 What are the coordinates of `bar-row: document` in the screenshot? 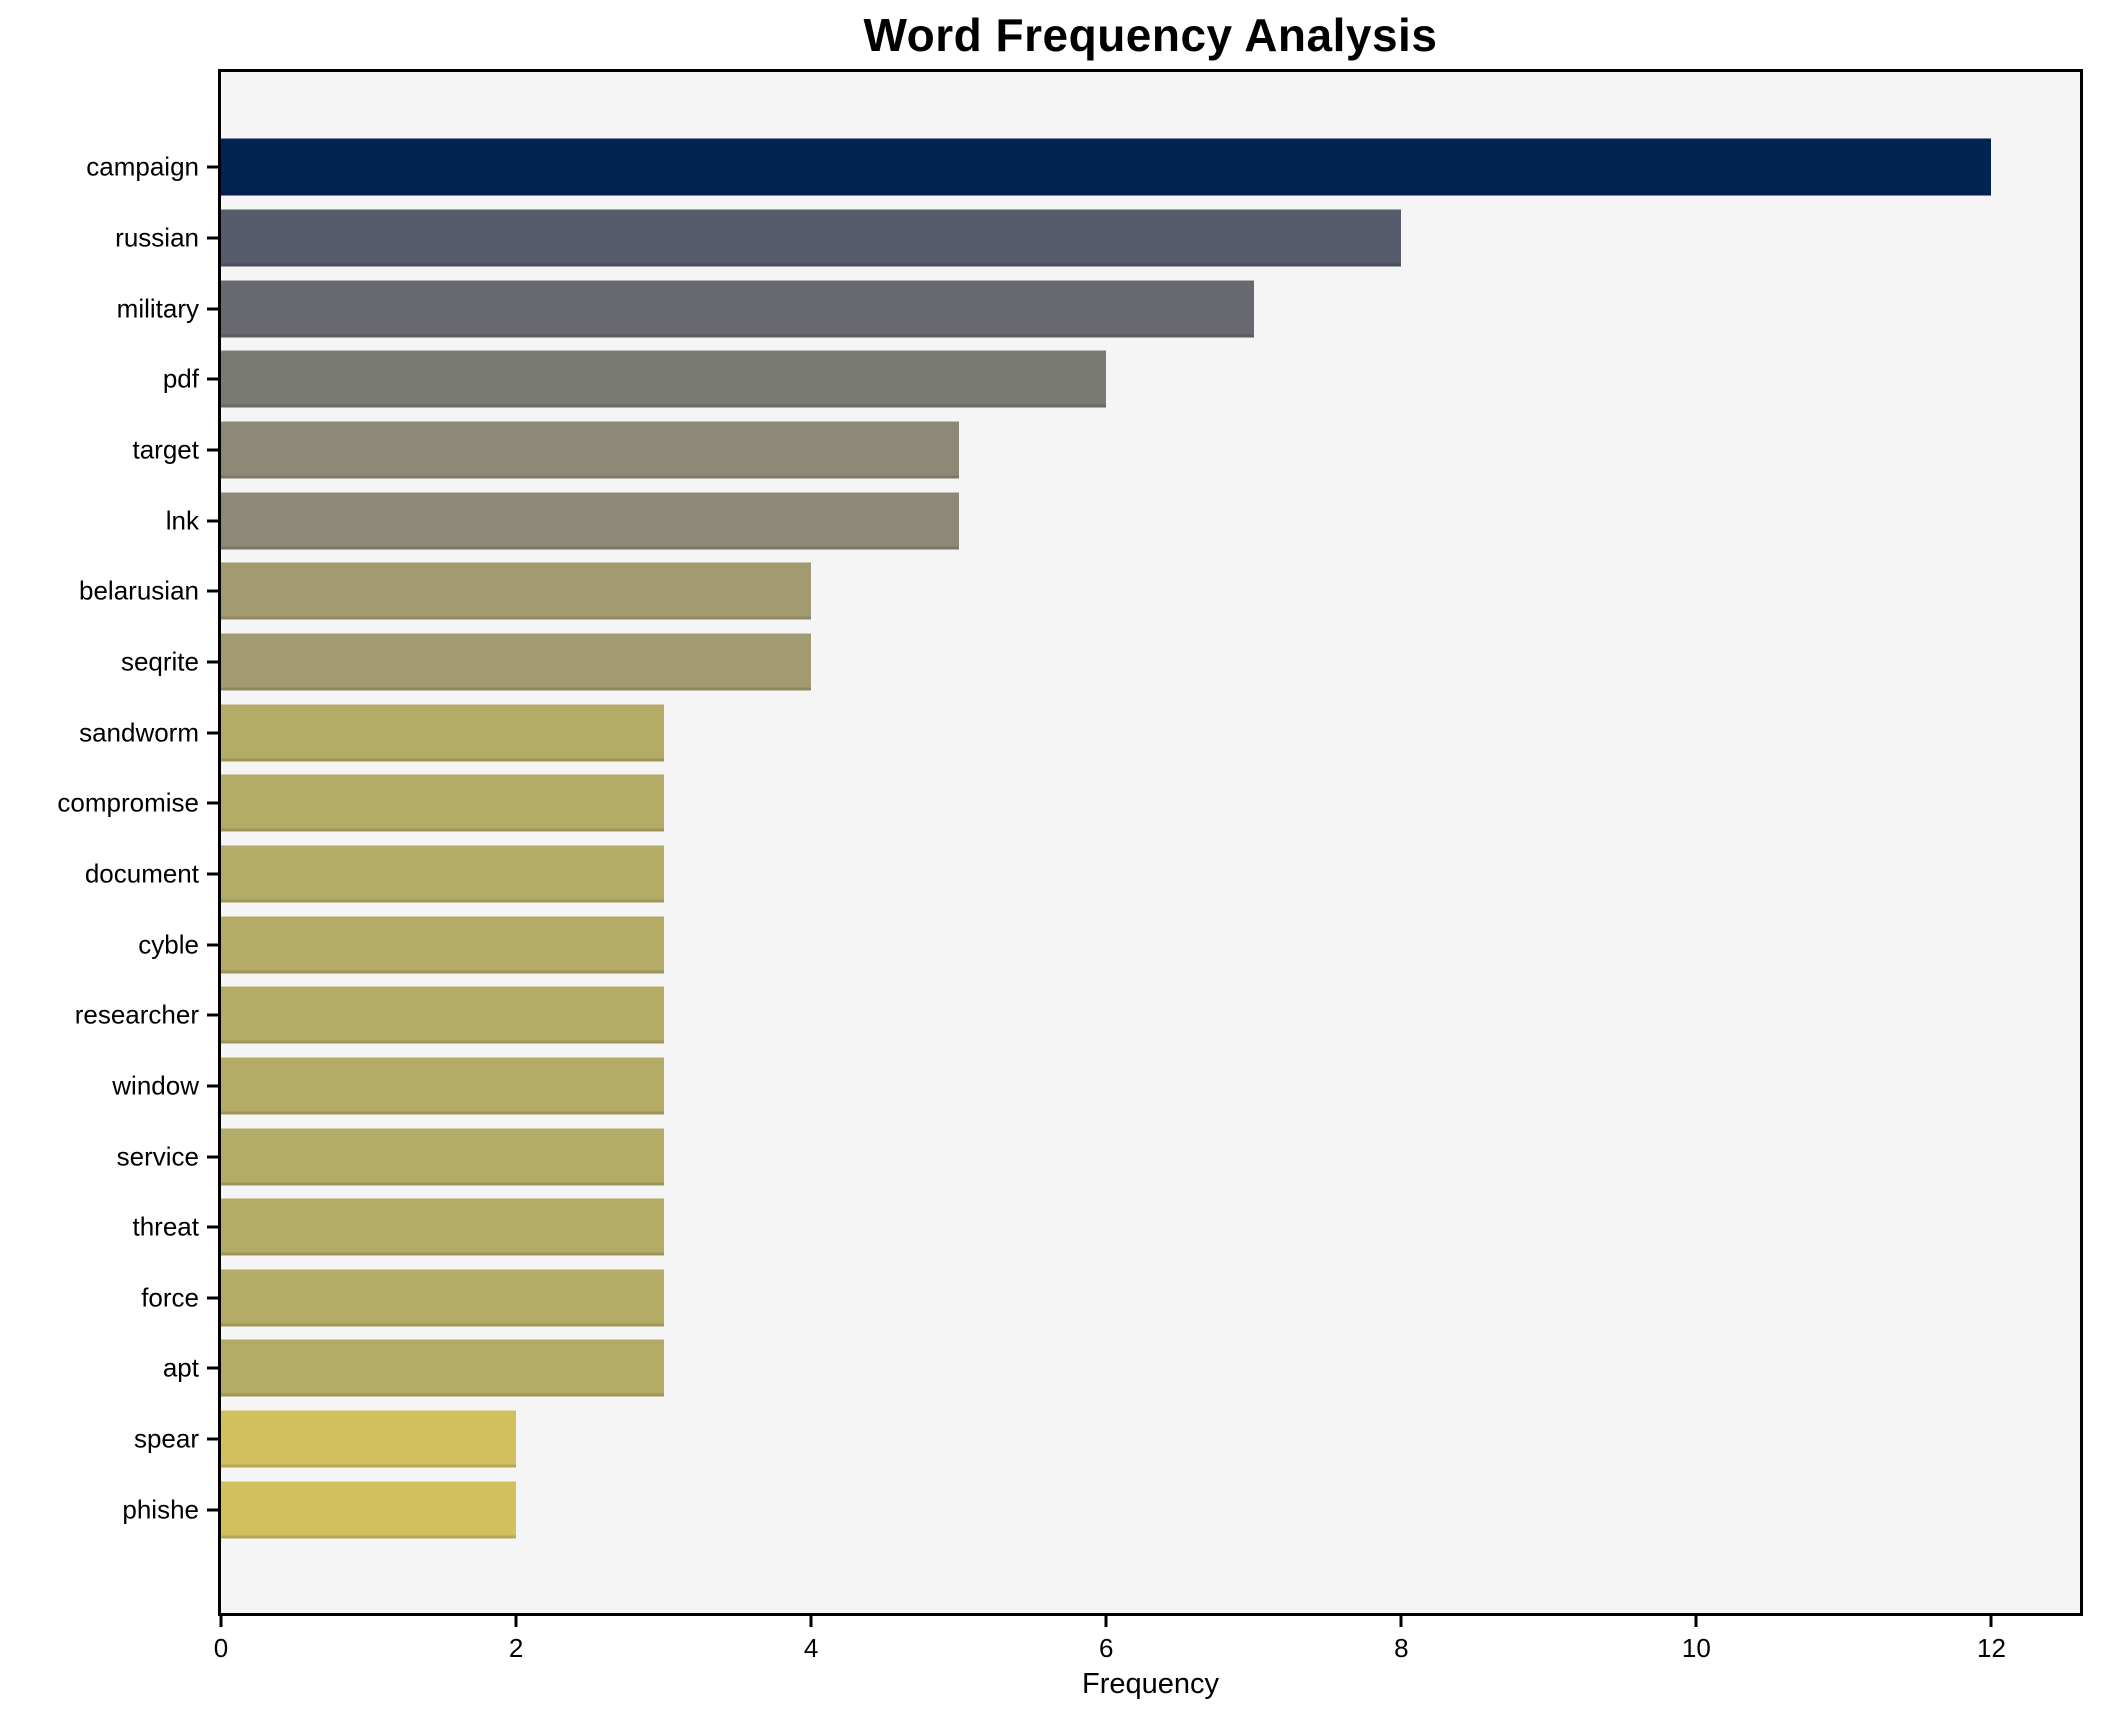 It's located at (1082, 874).